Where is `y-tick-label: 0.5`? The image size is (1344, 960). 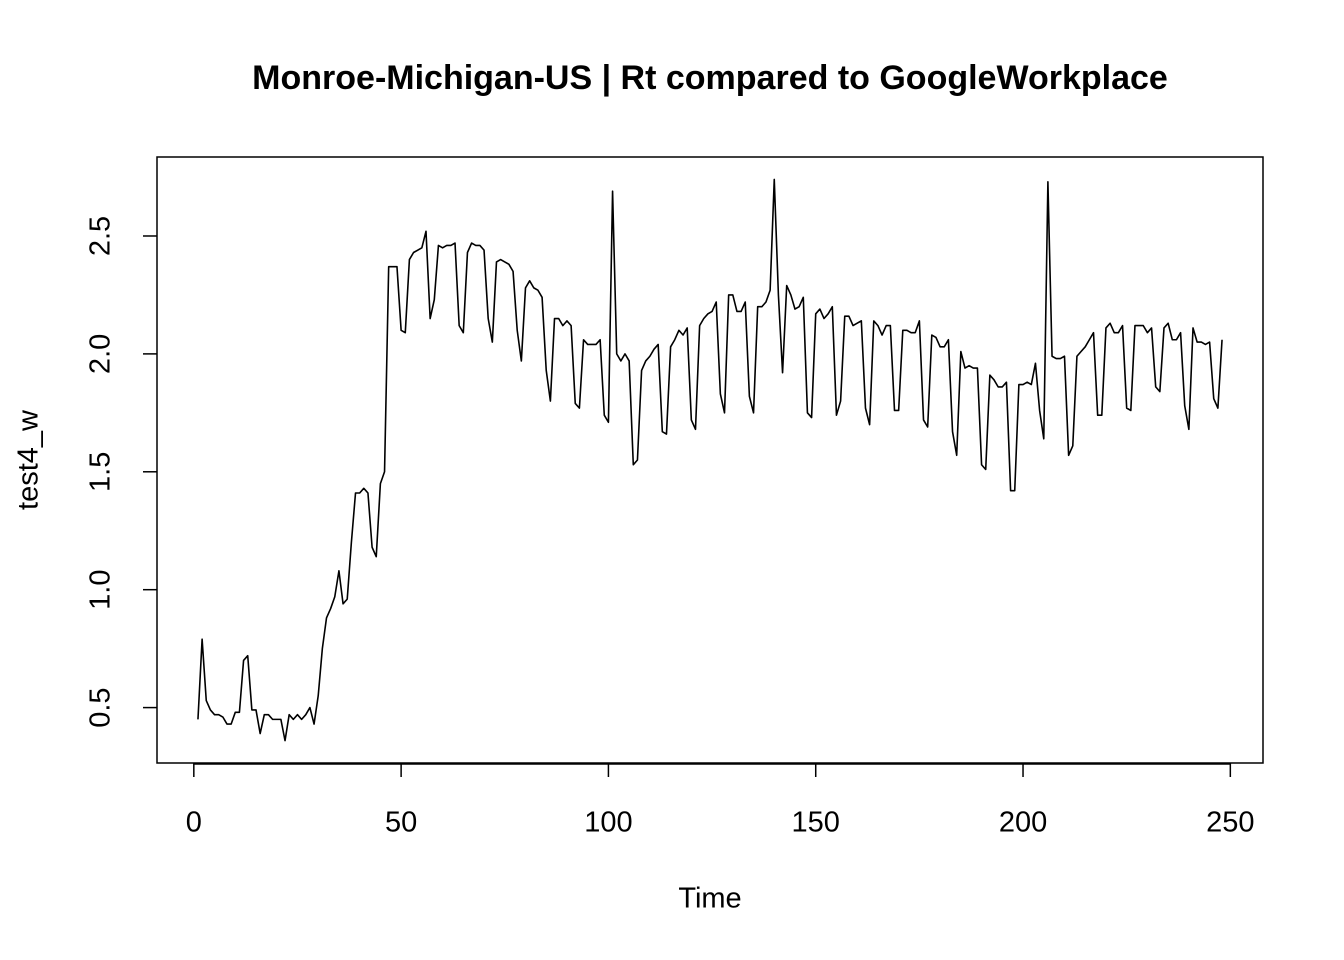 y-tick-label: 0.5 is located at coordinates (101, 707).